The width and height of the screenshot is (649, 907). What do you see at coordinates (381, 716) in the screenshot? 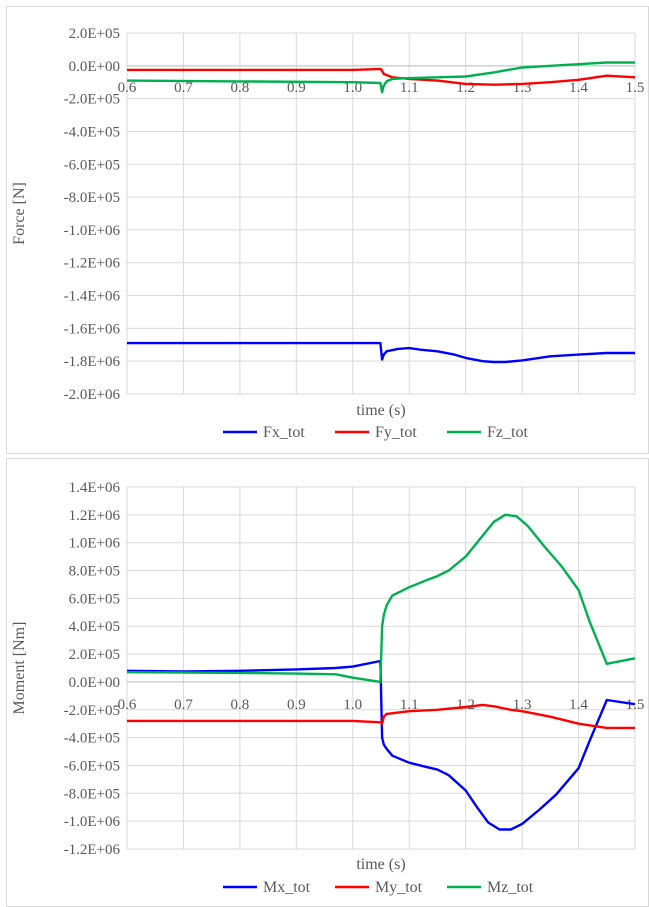
I see `moment-series-my-tot` at bounding box center [381, 716].